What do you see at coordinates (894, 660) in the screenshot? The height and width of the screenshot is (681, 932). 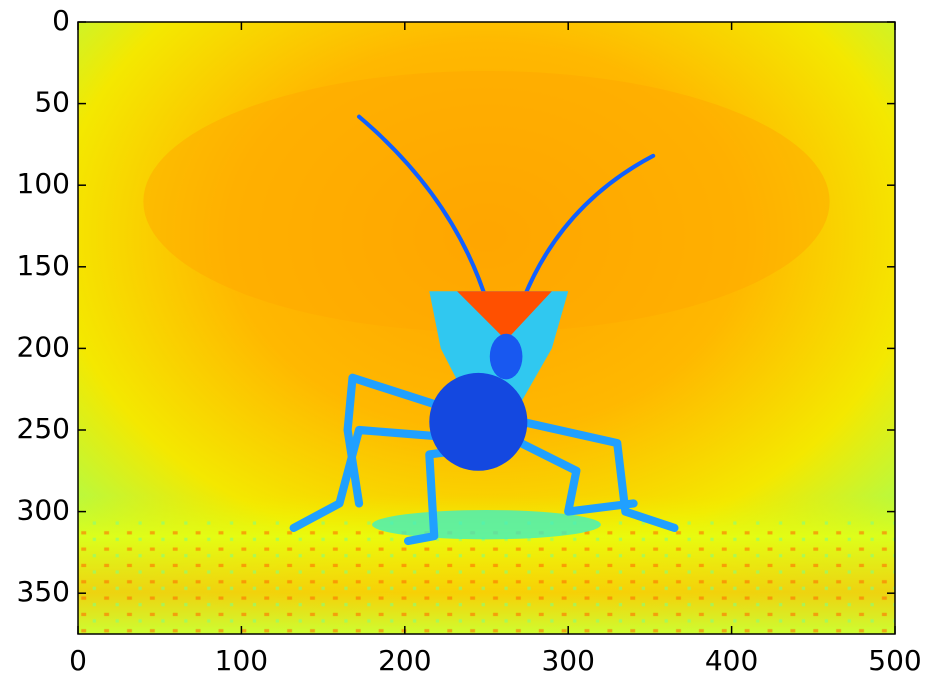 I see `x-tick-label: 500` at bounding box center [894, 660].